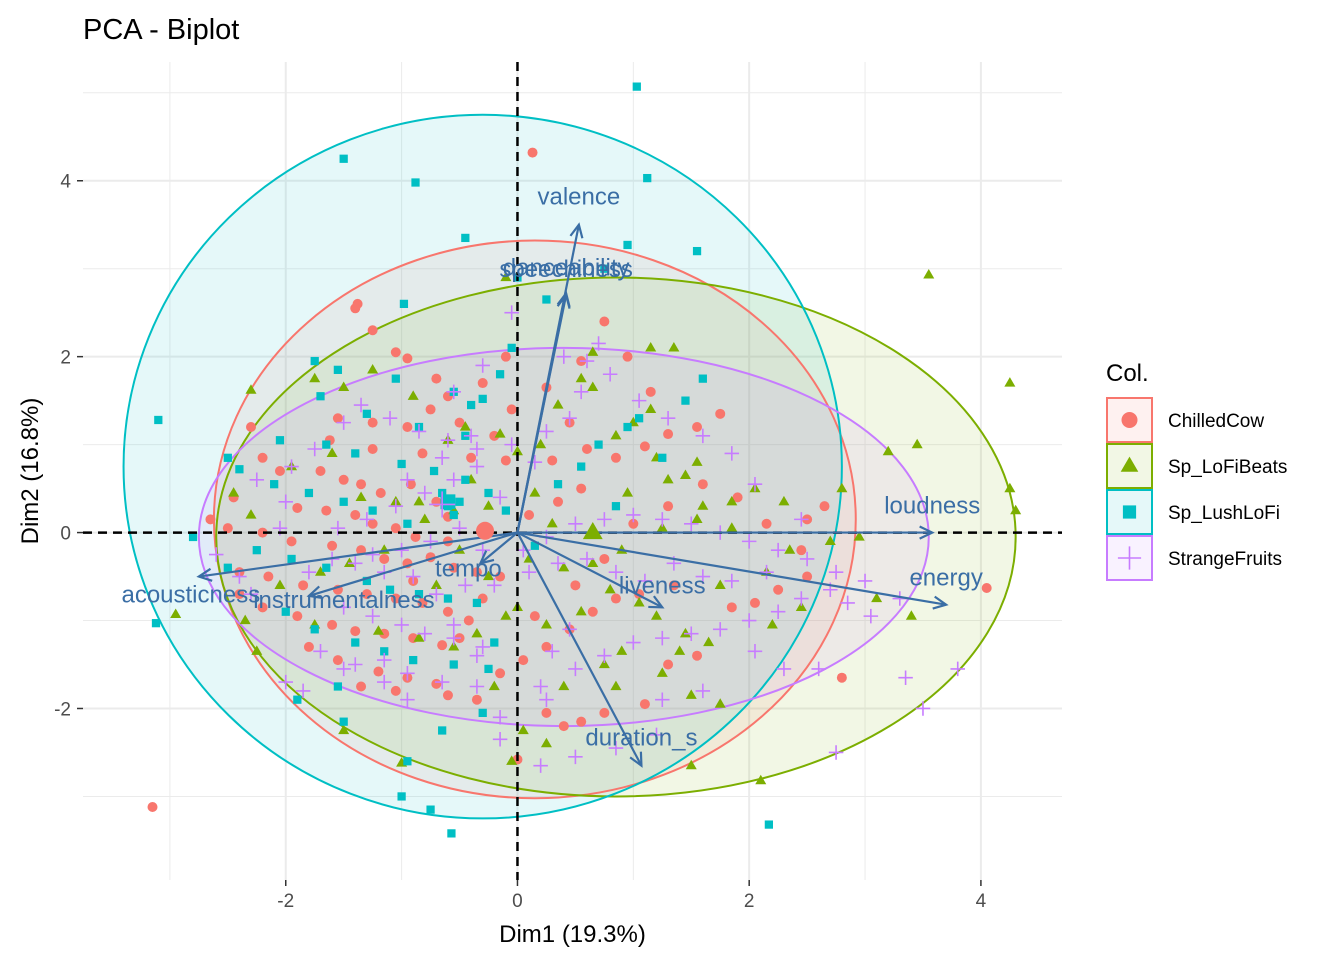 This screenshot has width=1344, height=960. I want to click on legend-label: Sp_LoFiBeats, so click(1227, 467).